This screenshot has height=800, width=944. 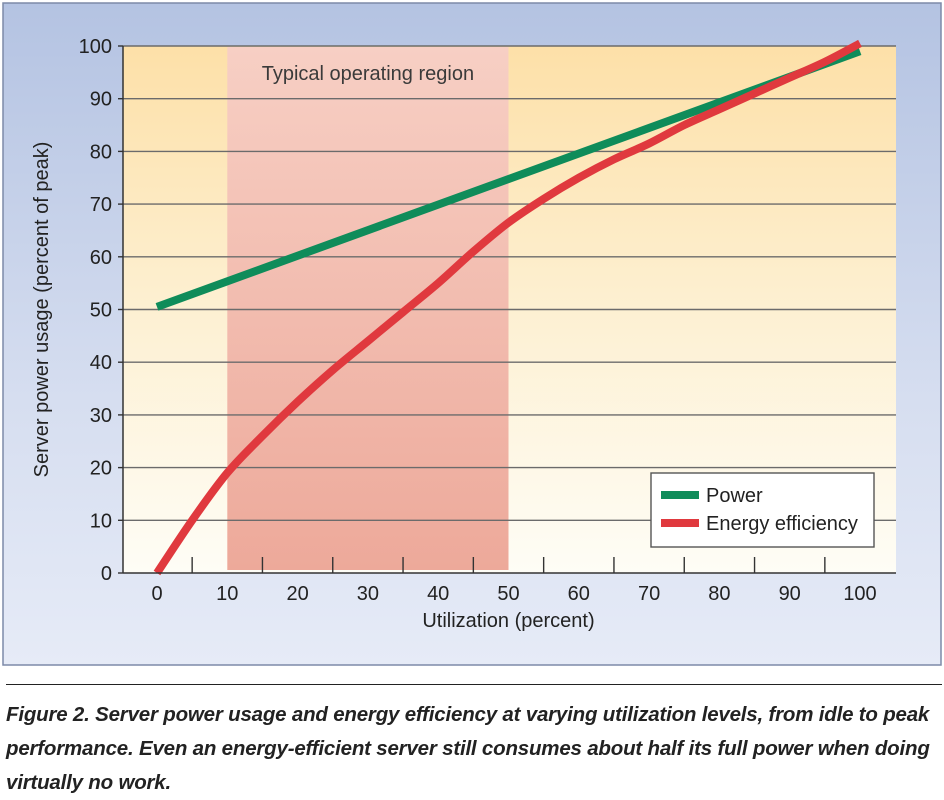 What do you see at coordinates (508, 594) in the screenshot?
I see `x-tick-label: 50` at bounding box center [508, 594].